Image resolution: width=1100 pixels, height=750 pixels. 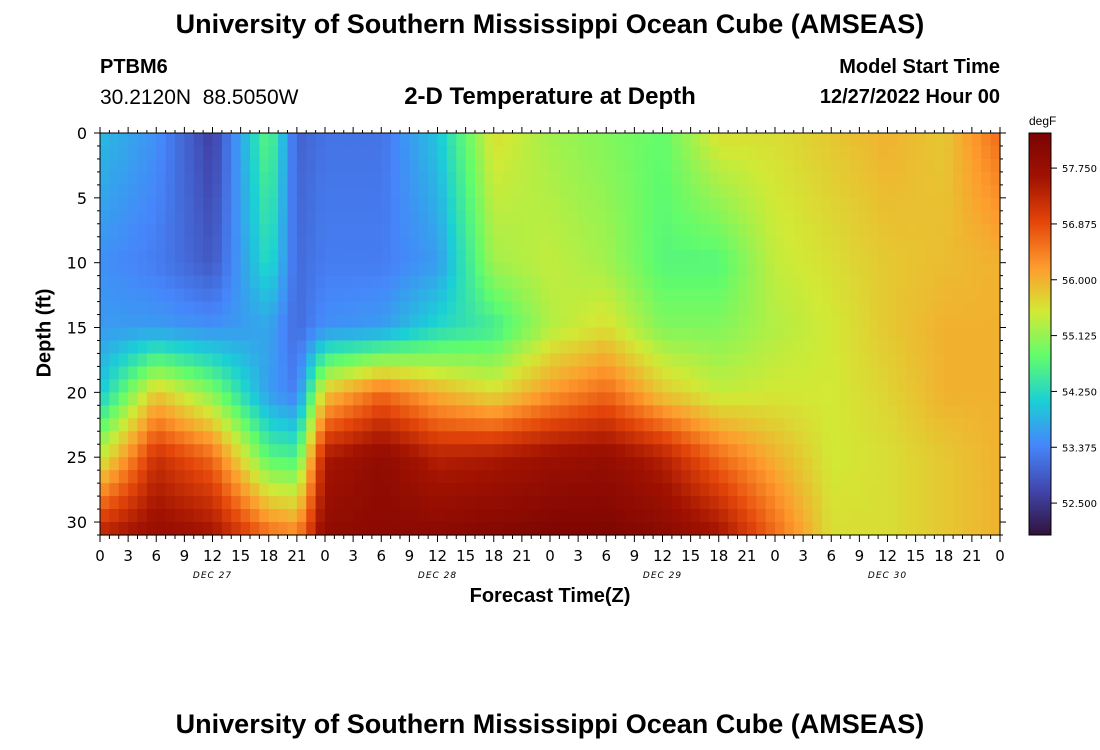 What do you see at coordinates (1079, 337) in the screenshot?
I see `colorbar-tick-label: 55.125` at bounding box center [1079, 337].